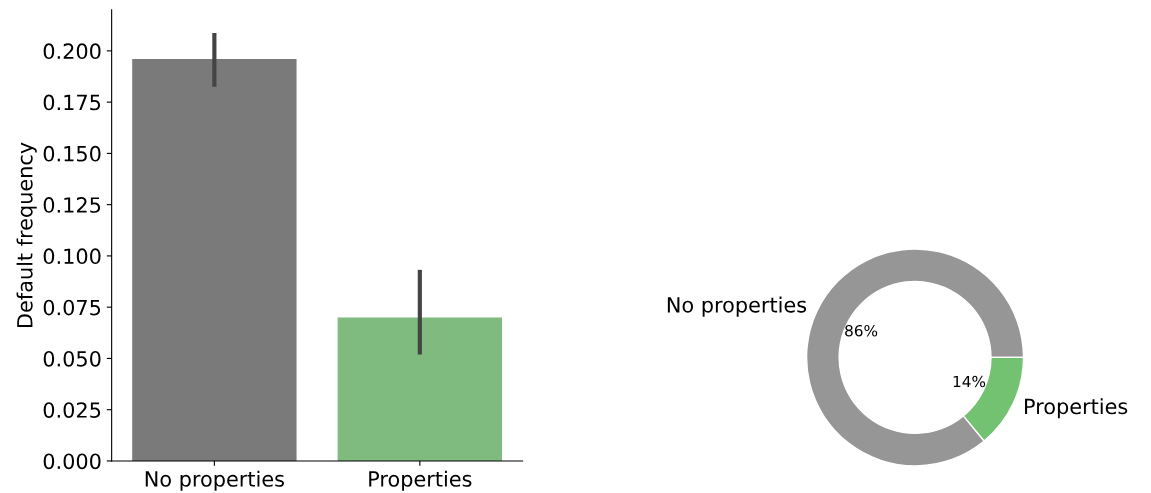  I want to click on y-tick-label: 0.100, so click(72, 256).